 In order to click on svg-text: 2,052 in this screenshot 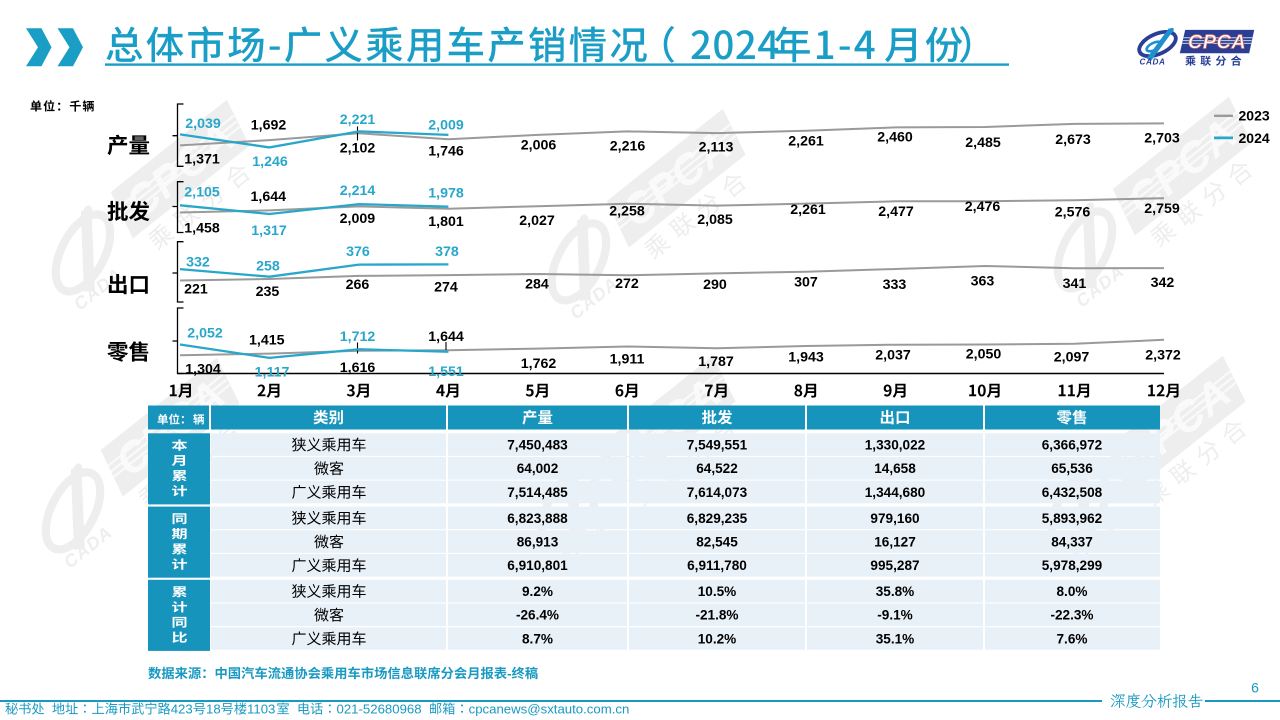, I will do `click(205, 334)`.